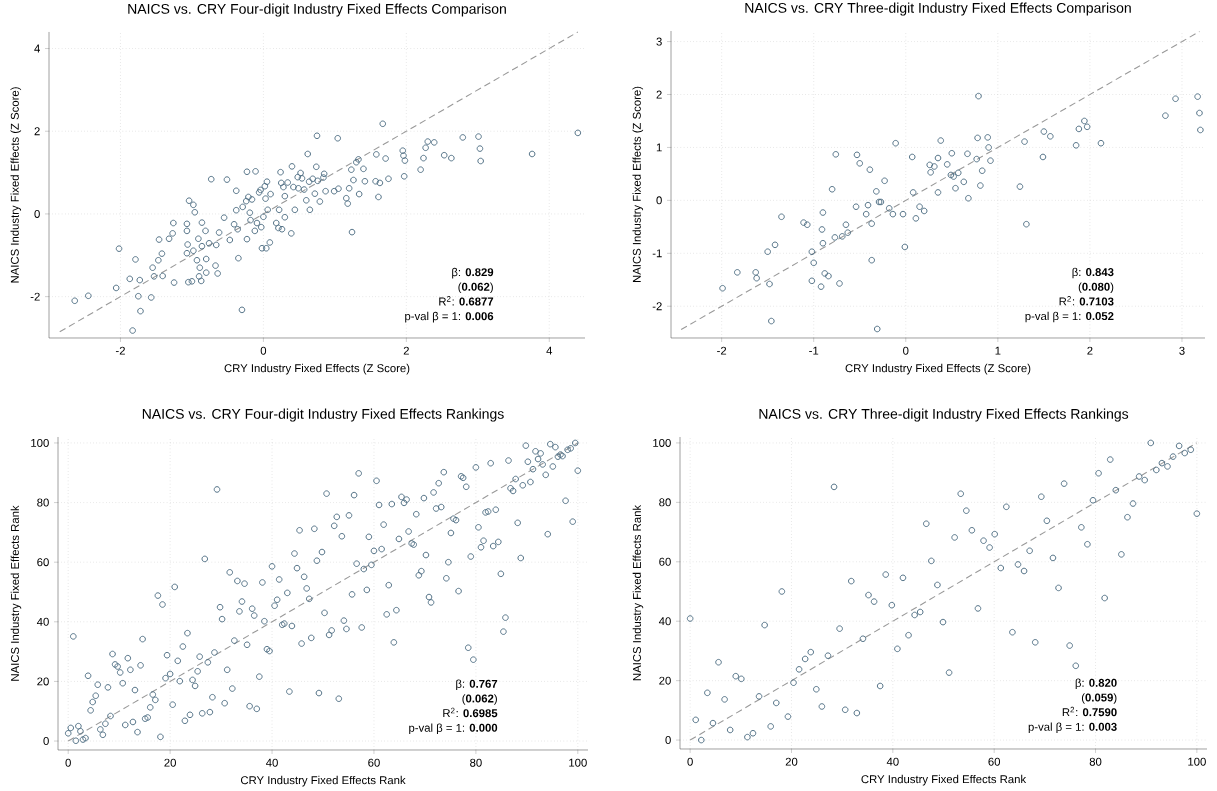  Describe the element at coordinates (449, 317) in the screenshot. I see `annotation: p-val β = 1: 0.006` at that location.